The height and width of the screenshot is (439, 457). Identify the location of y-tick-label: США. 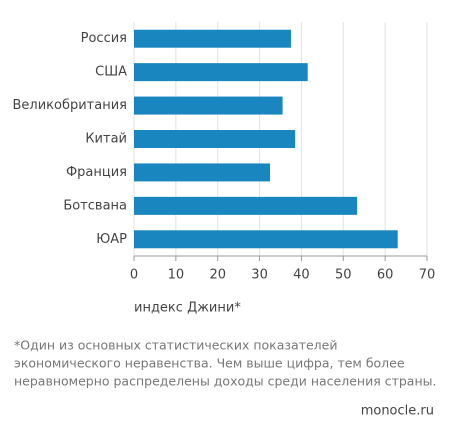
(111, 72).